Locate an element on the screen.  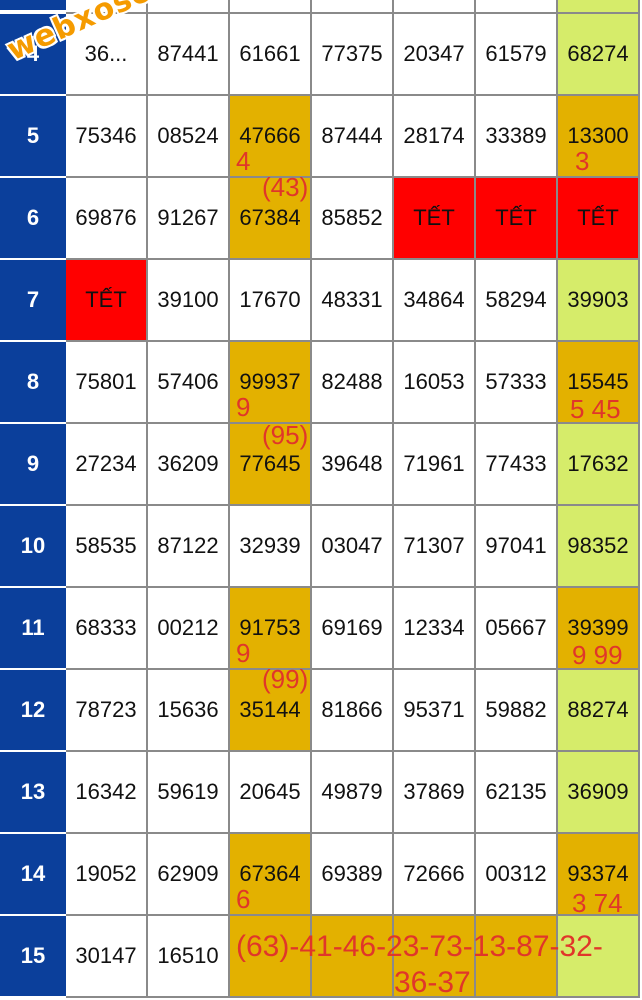
row-header-8: 8 is located at coordinates (33, 383).